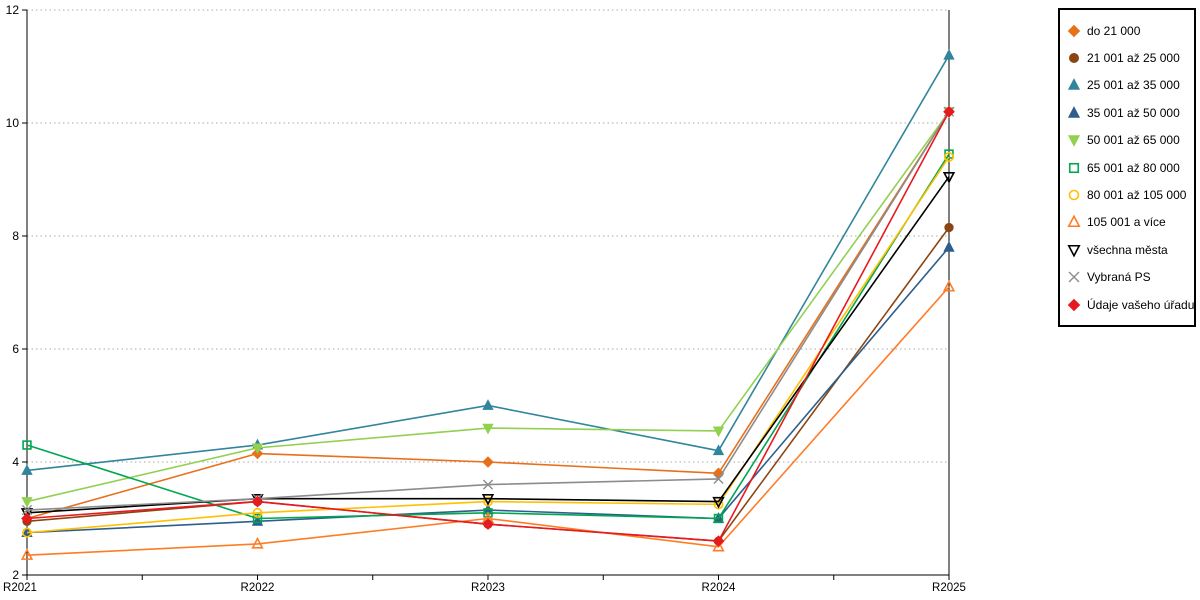  I want to click on legend-item-label: 105 001 a více, so click(1126, 222).